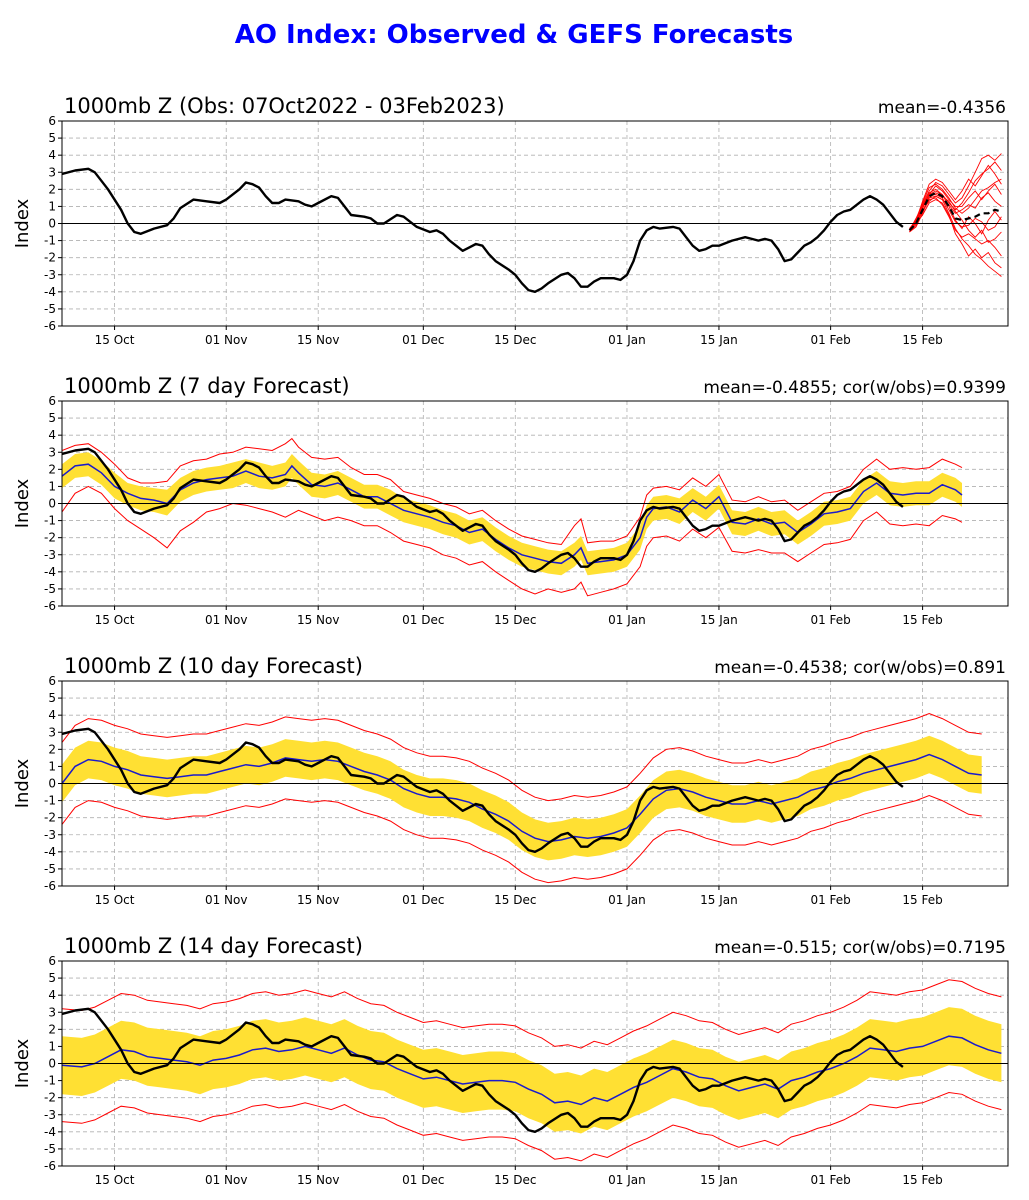 The height and width of the screenshot is (1200, 1029). Describe the element at coordinates (854, 388) in the screenshot. I see `panel-stat: mean=-0.4855; cor(w/obs)=0.9399` at that location.